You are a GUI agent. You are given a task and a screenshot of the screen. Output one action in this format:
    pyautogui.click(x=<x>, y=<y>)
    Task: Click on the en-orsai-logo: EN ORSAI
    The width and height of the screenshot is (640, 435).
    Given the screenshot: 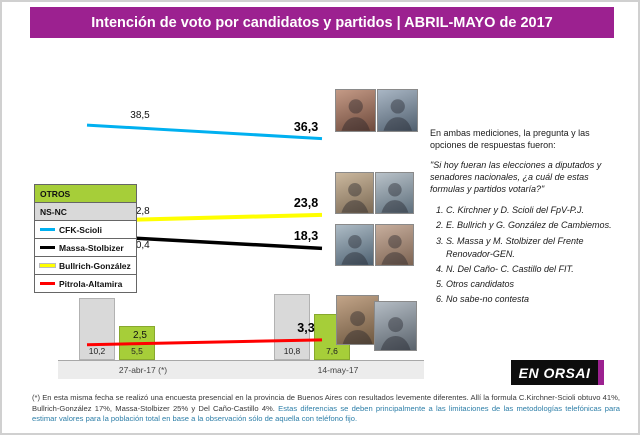 What is the action you would take?
    pyautogui.click(x=557, y=372)
    